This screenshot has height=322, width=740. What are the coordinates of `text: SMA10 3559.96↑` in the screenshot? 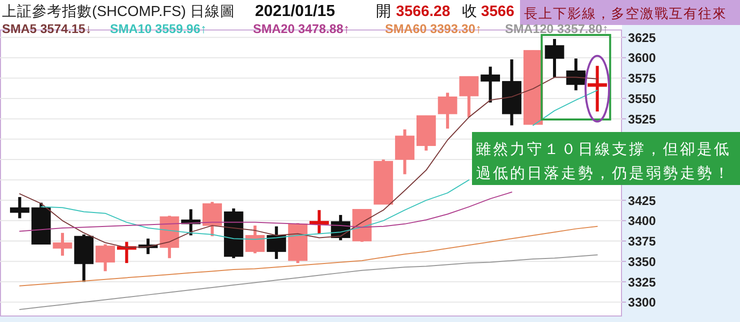 It's located at (158, 29).